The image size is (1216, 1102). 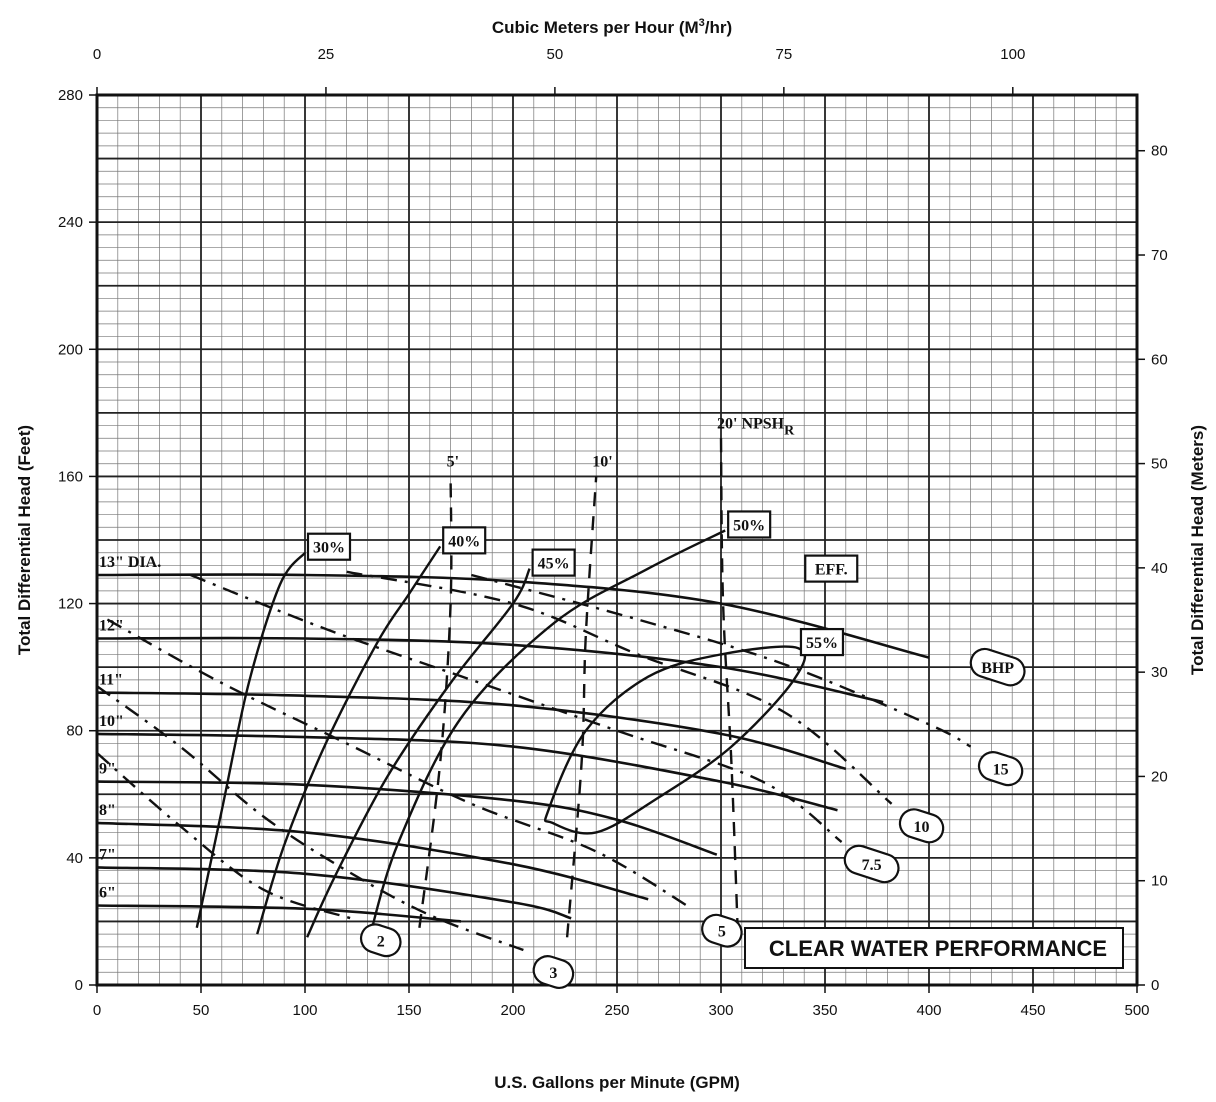 I want to click on bhp-label: 5, so click(x=722, y=930).